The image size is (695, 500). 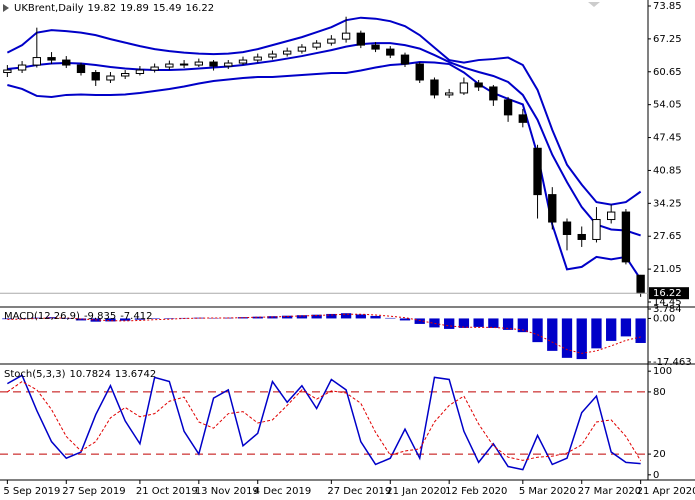 What do you see at coordinates (667, 302) in the screenshot?
I see `y-tick-label: 14.45` at bounding box center [667, 302].